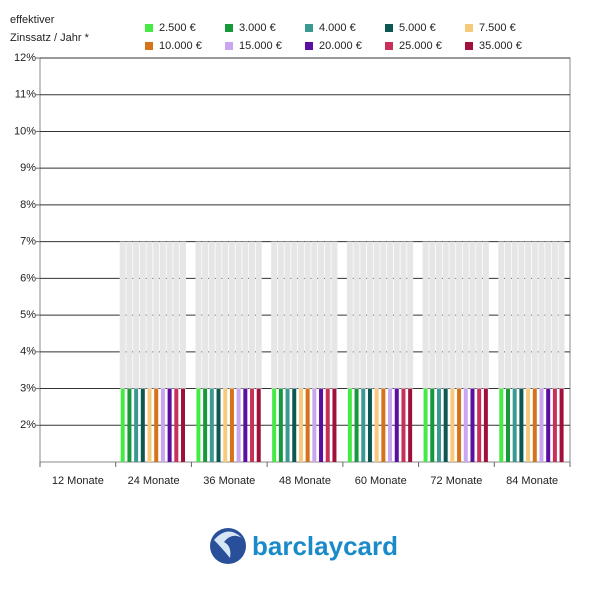 The height and width of the screenshot is (600, 600). I want to click on y-tick-label: 8%, so click(28, 205).